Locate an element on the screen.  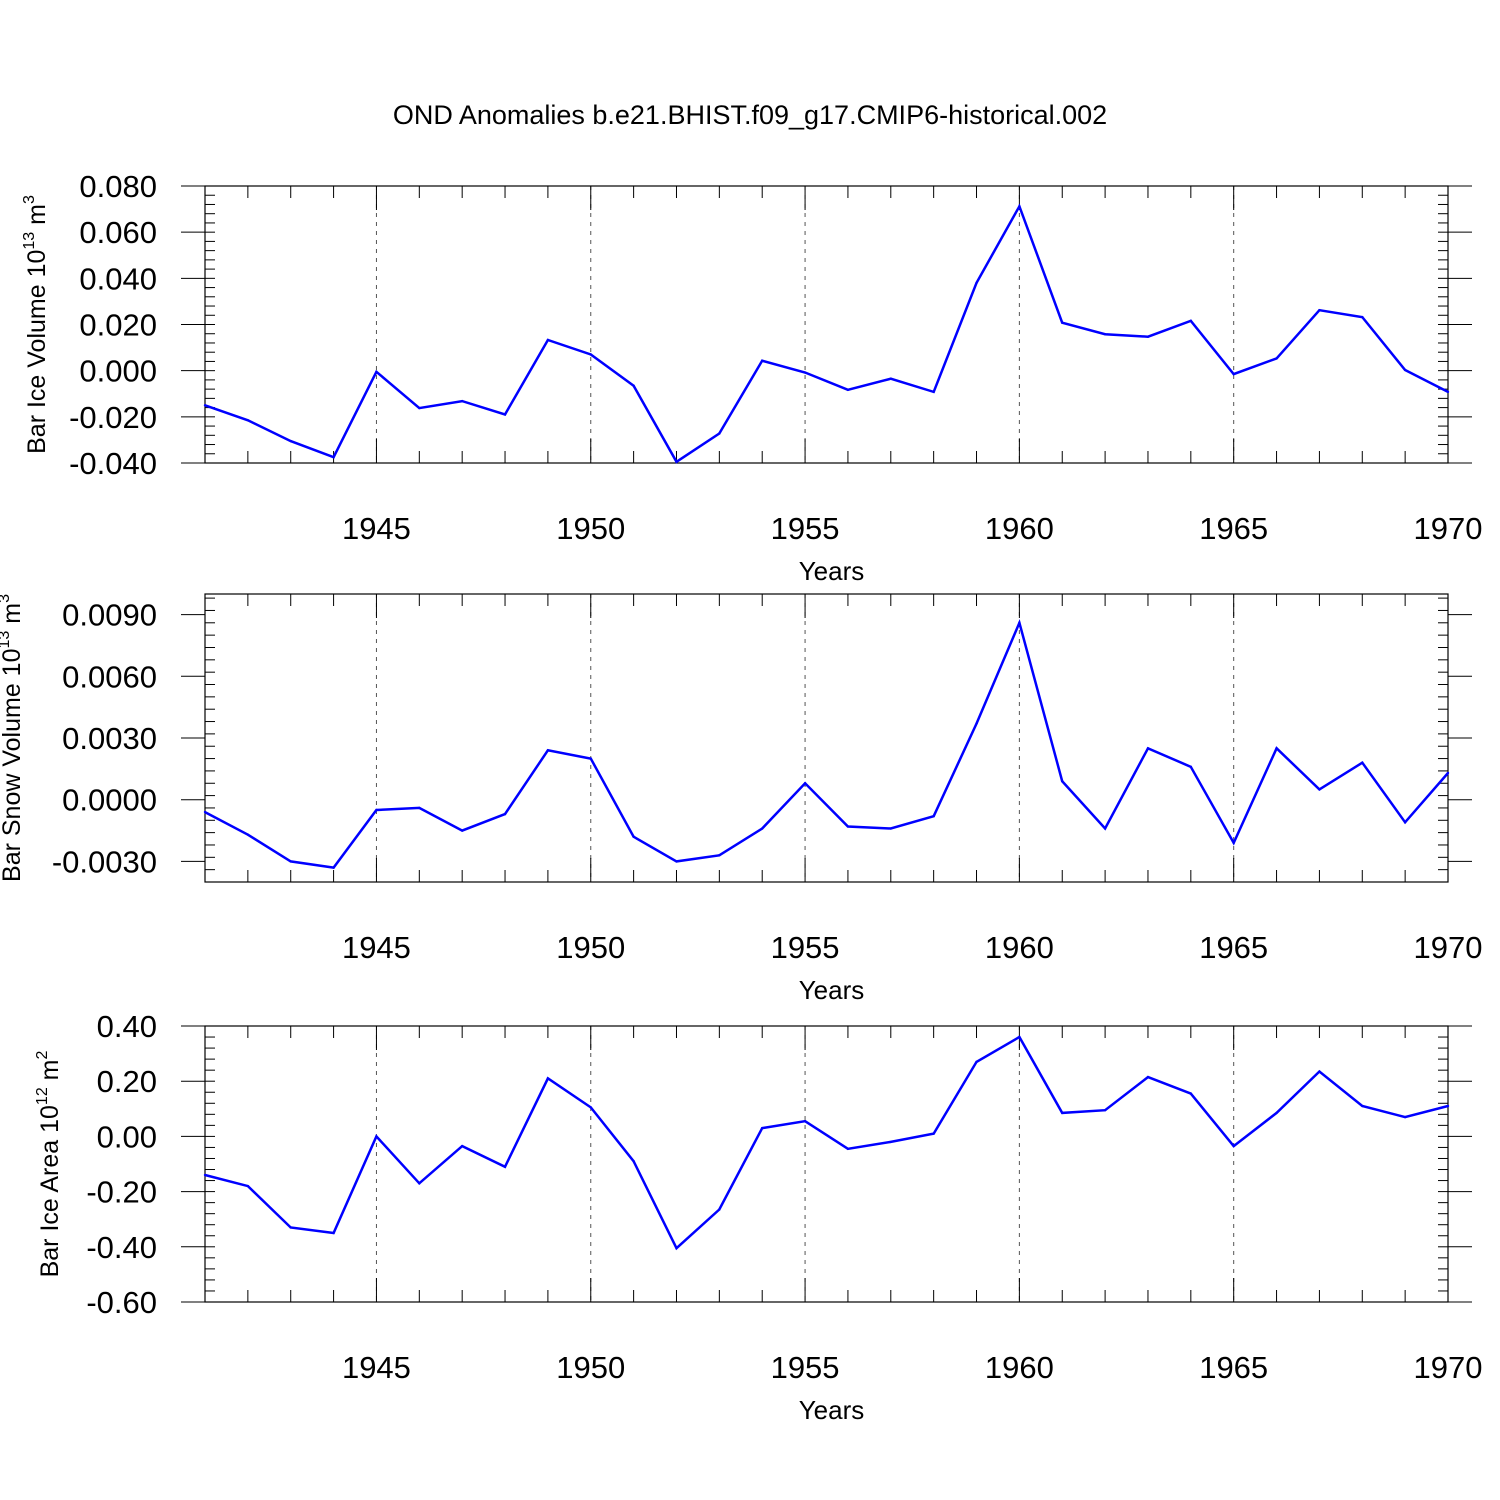
y-tick-label: 0.080 is located at coordinates (118, 186).